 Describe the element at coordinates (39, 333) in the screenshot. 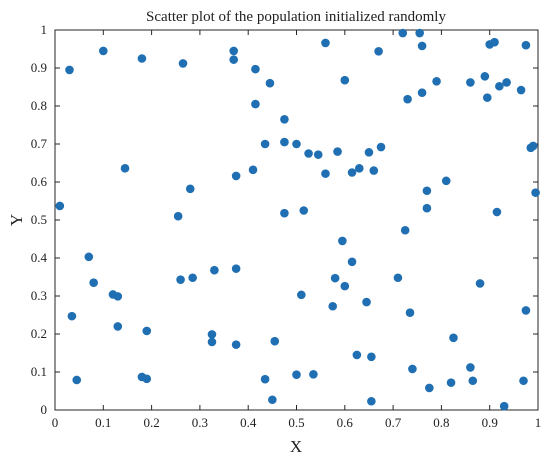

I see `y-tick-label: 0.2` at that location.